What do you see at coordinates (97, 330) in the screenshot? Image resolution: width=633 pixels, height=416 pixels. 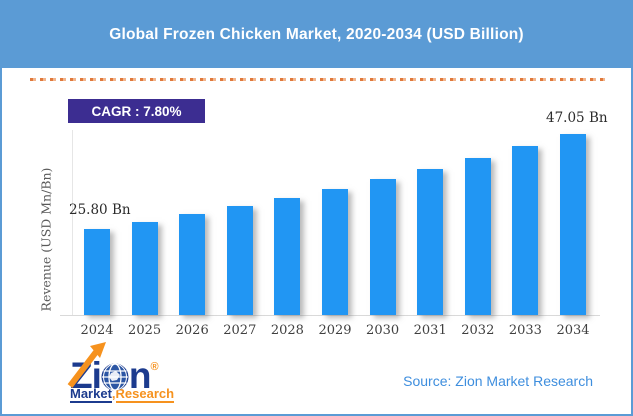 I see `x-tick-label-2024: 2024` at bounding box center [97, 330].